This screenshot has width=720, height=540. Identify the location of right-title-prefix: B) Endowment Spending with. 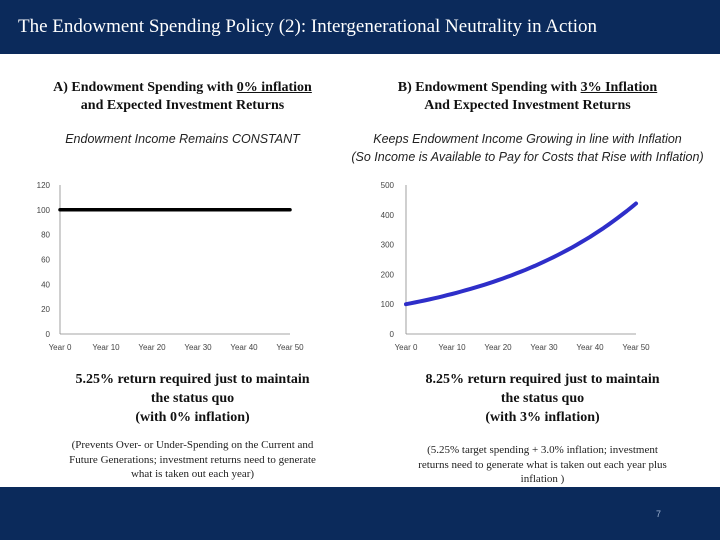
(489, 87).